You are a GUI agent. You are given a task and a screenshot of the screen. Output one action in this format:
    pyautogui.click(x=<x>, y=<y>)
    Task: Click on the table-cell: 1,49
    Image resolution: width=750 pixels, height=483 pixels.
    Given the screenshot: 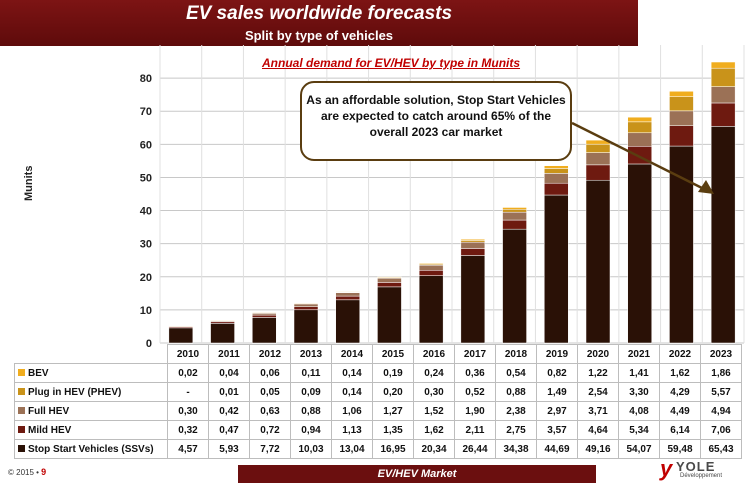 What is the action you would take?
    pyautogui.click(x=557, y=392)
    